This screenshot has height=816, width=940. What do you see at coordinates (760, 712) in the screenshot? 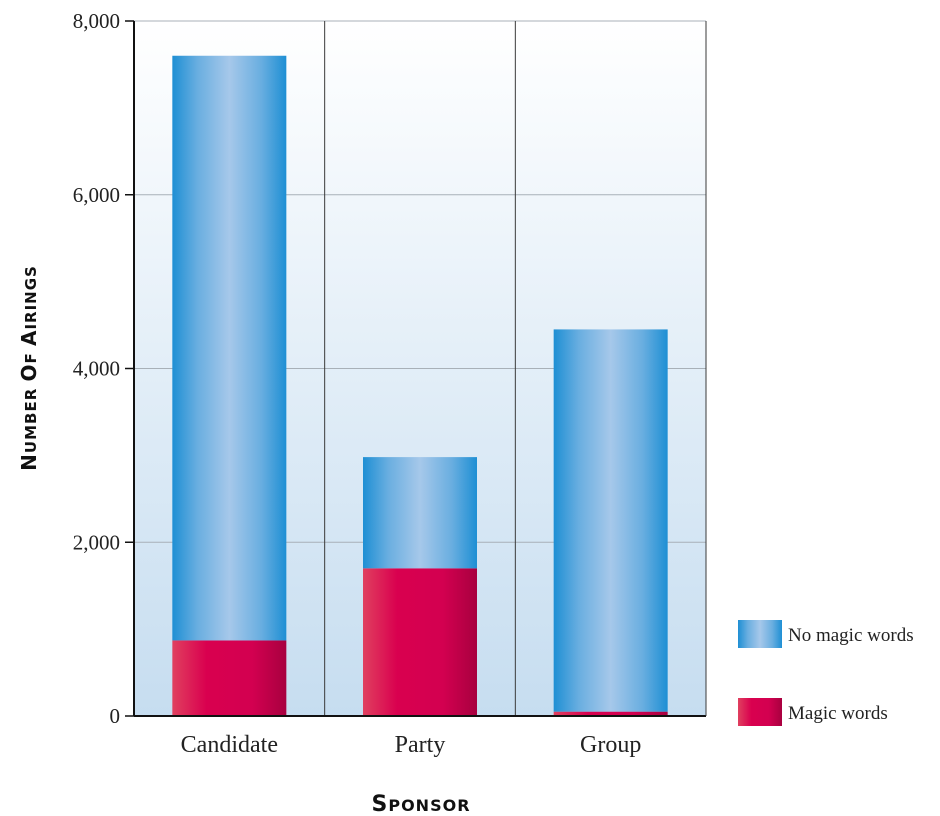
I see `legend-swatch-magic-words` at bounding box center [760, 712].